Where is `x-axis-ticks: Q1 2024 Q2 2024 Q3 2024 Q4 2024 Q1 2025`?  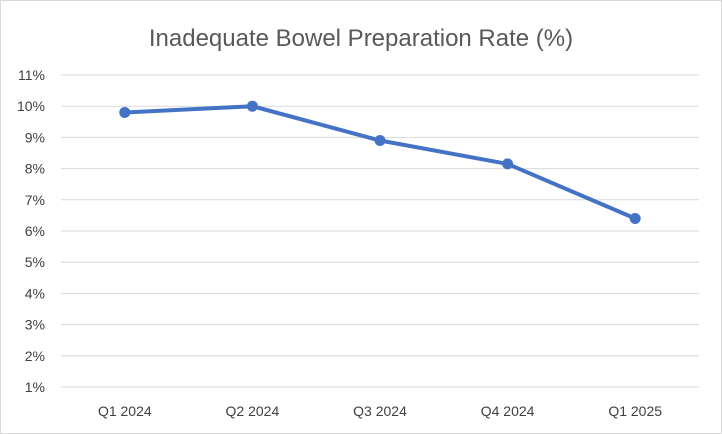
x-axis-ticks: Q1 2024 Q2 2024 Q3 2024 Q4 2024 Q1 2025 is located at coordinates (380, 411).